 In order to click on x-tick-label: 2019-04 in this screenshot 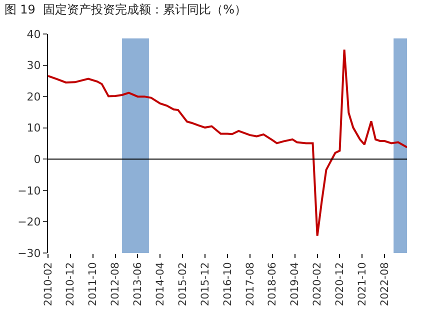, I will do `click(295, 284)`.